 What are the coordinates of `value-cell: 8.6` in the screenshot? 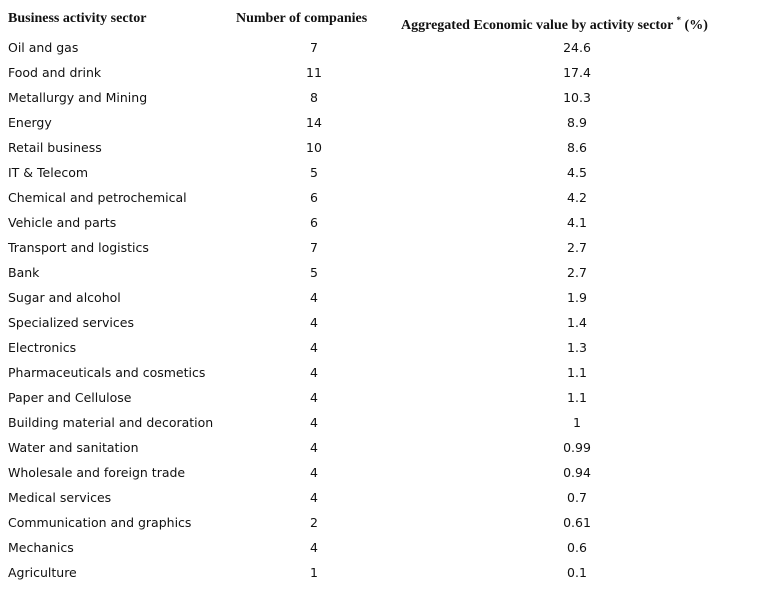 It's located at (577, 147).